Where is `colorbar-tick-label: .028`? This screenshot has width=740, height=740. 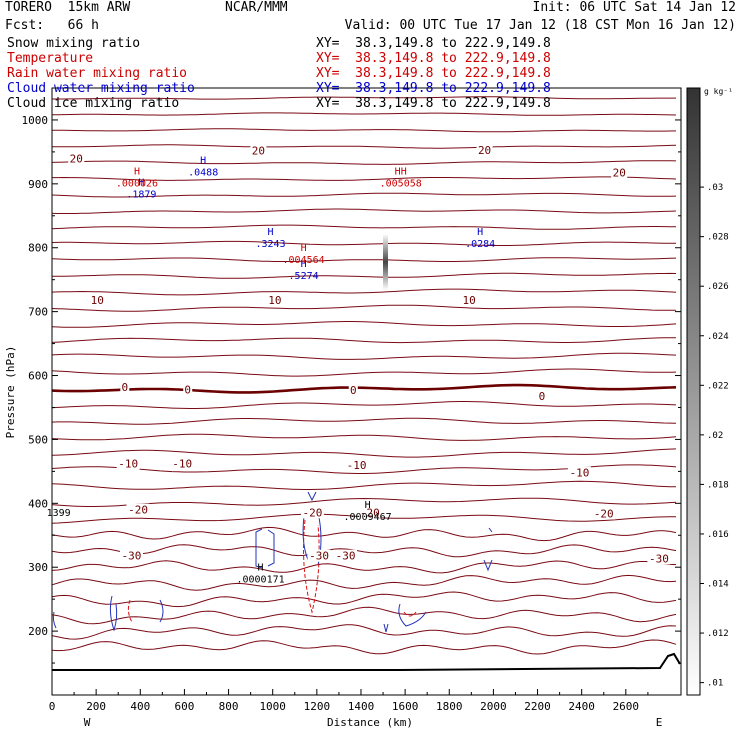
colorbar-tick-label: .028 is located at coordinates (718, 238).